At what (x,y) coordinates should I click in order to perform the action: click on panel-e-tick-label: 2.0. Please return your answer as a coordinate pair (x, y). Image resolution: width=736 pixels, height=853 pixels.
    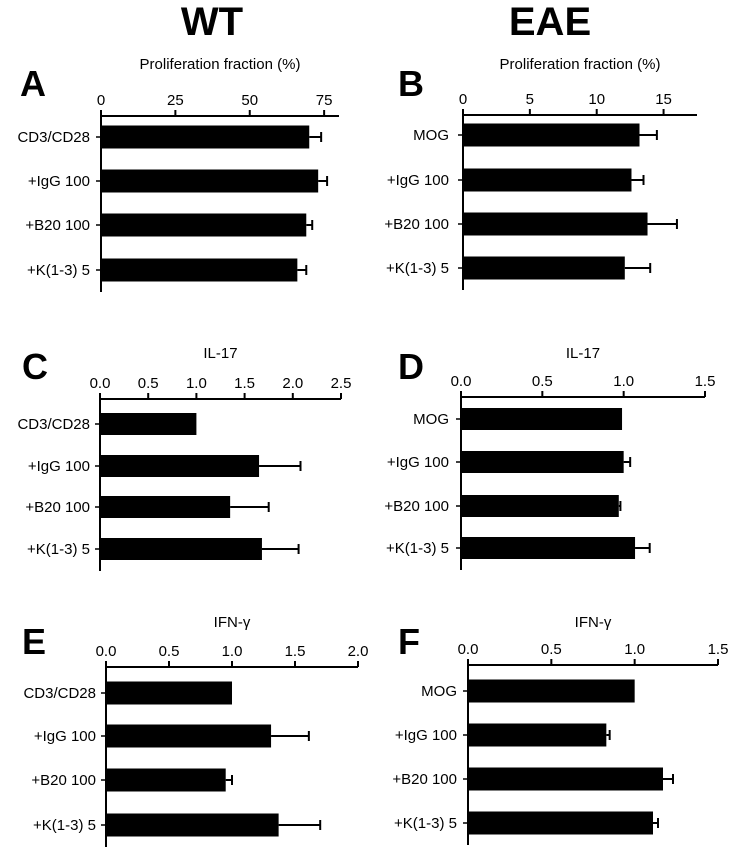
    Looking at the image, I should click on (358, 651).